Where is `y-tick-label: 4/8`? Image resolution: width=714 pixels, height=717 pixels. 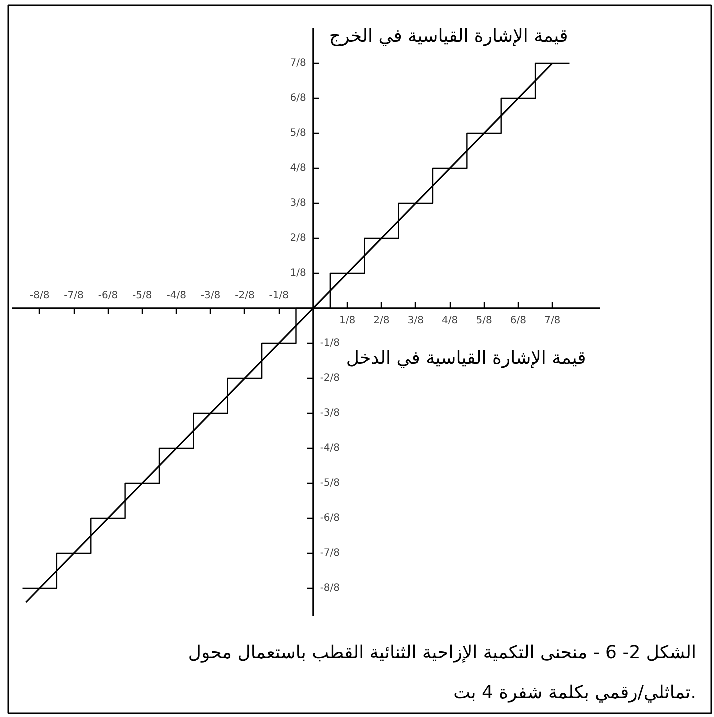
y-tick-label: 4/8 is located at coordinates (298, 168).